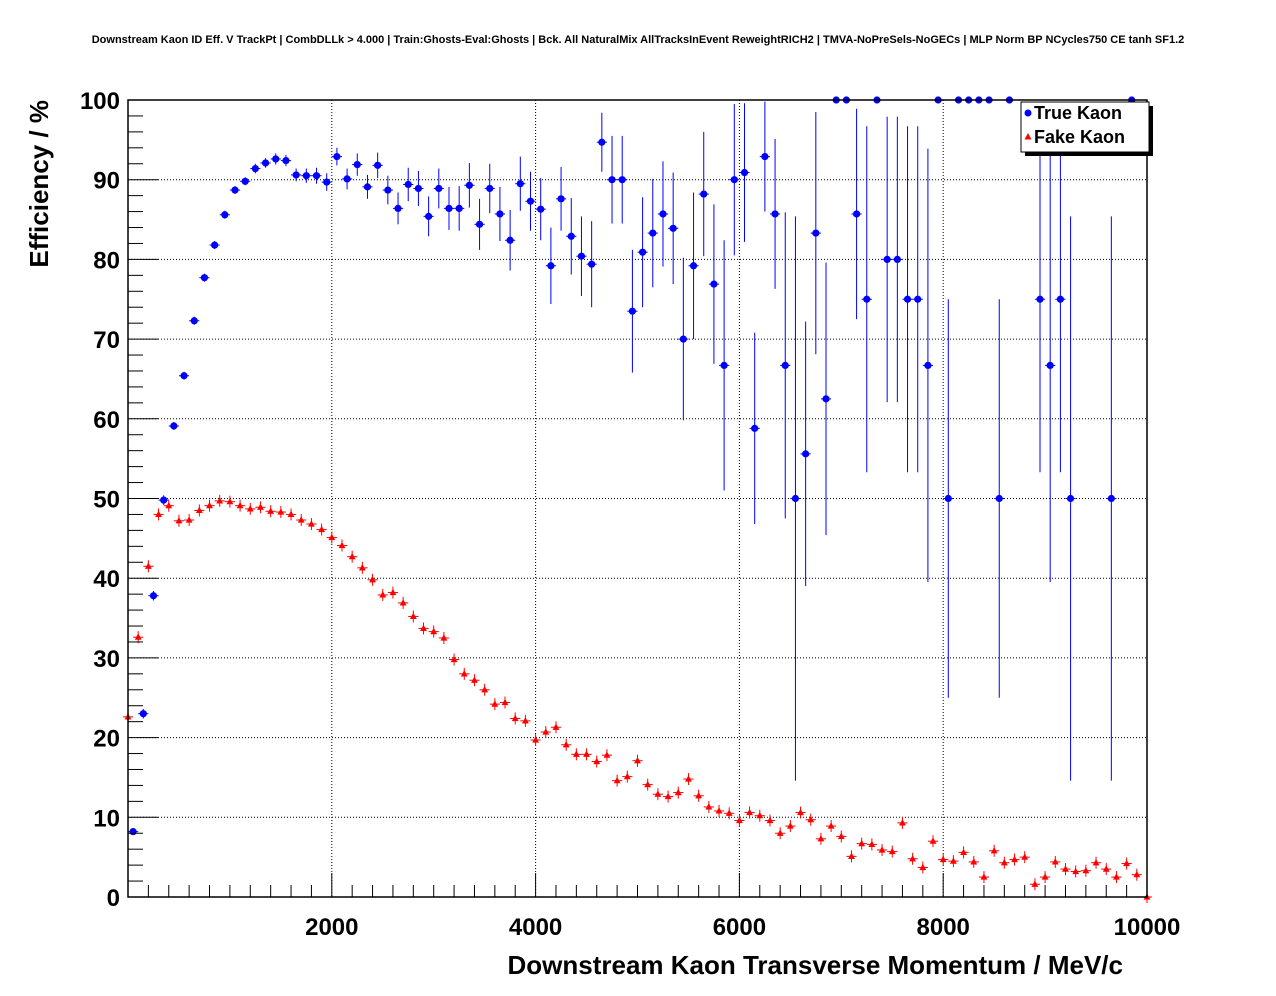 The height and width of the screenshot is (996, 1276). What do you see at coordinates (331, 927) in the screenshot?
I see `x-tick-label: 2000` at bounding box center [331, 927].